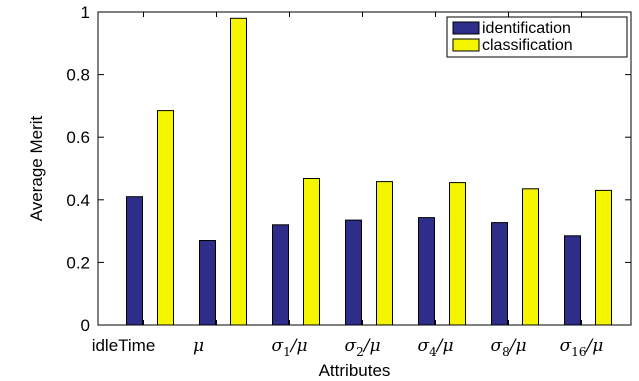 The image size is (639, 381). Describe the element at coordinates (433, 352) in the screenshot. I see `x-tick-subscript: 4` at that location.